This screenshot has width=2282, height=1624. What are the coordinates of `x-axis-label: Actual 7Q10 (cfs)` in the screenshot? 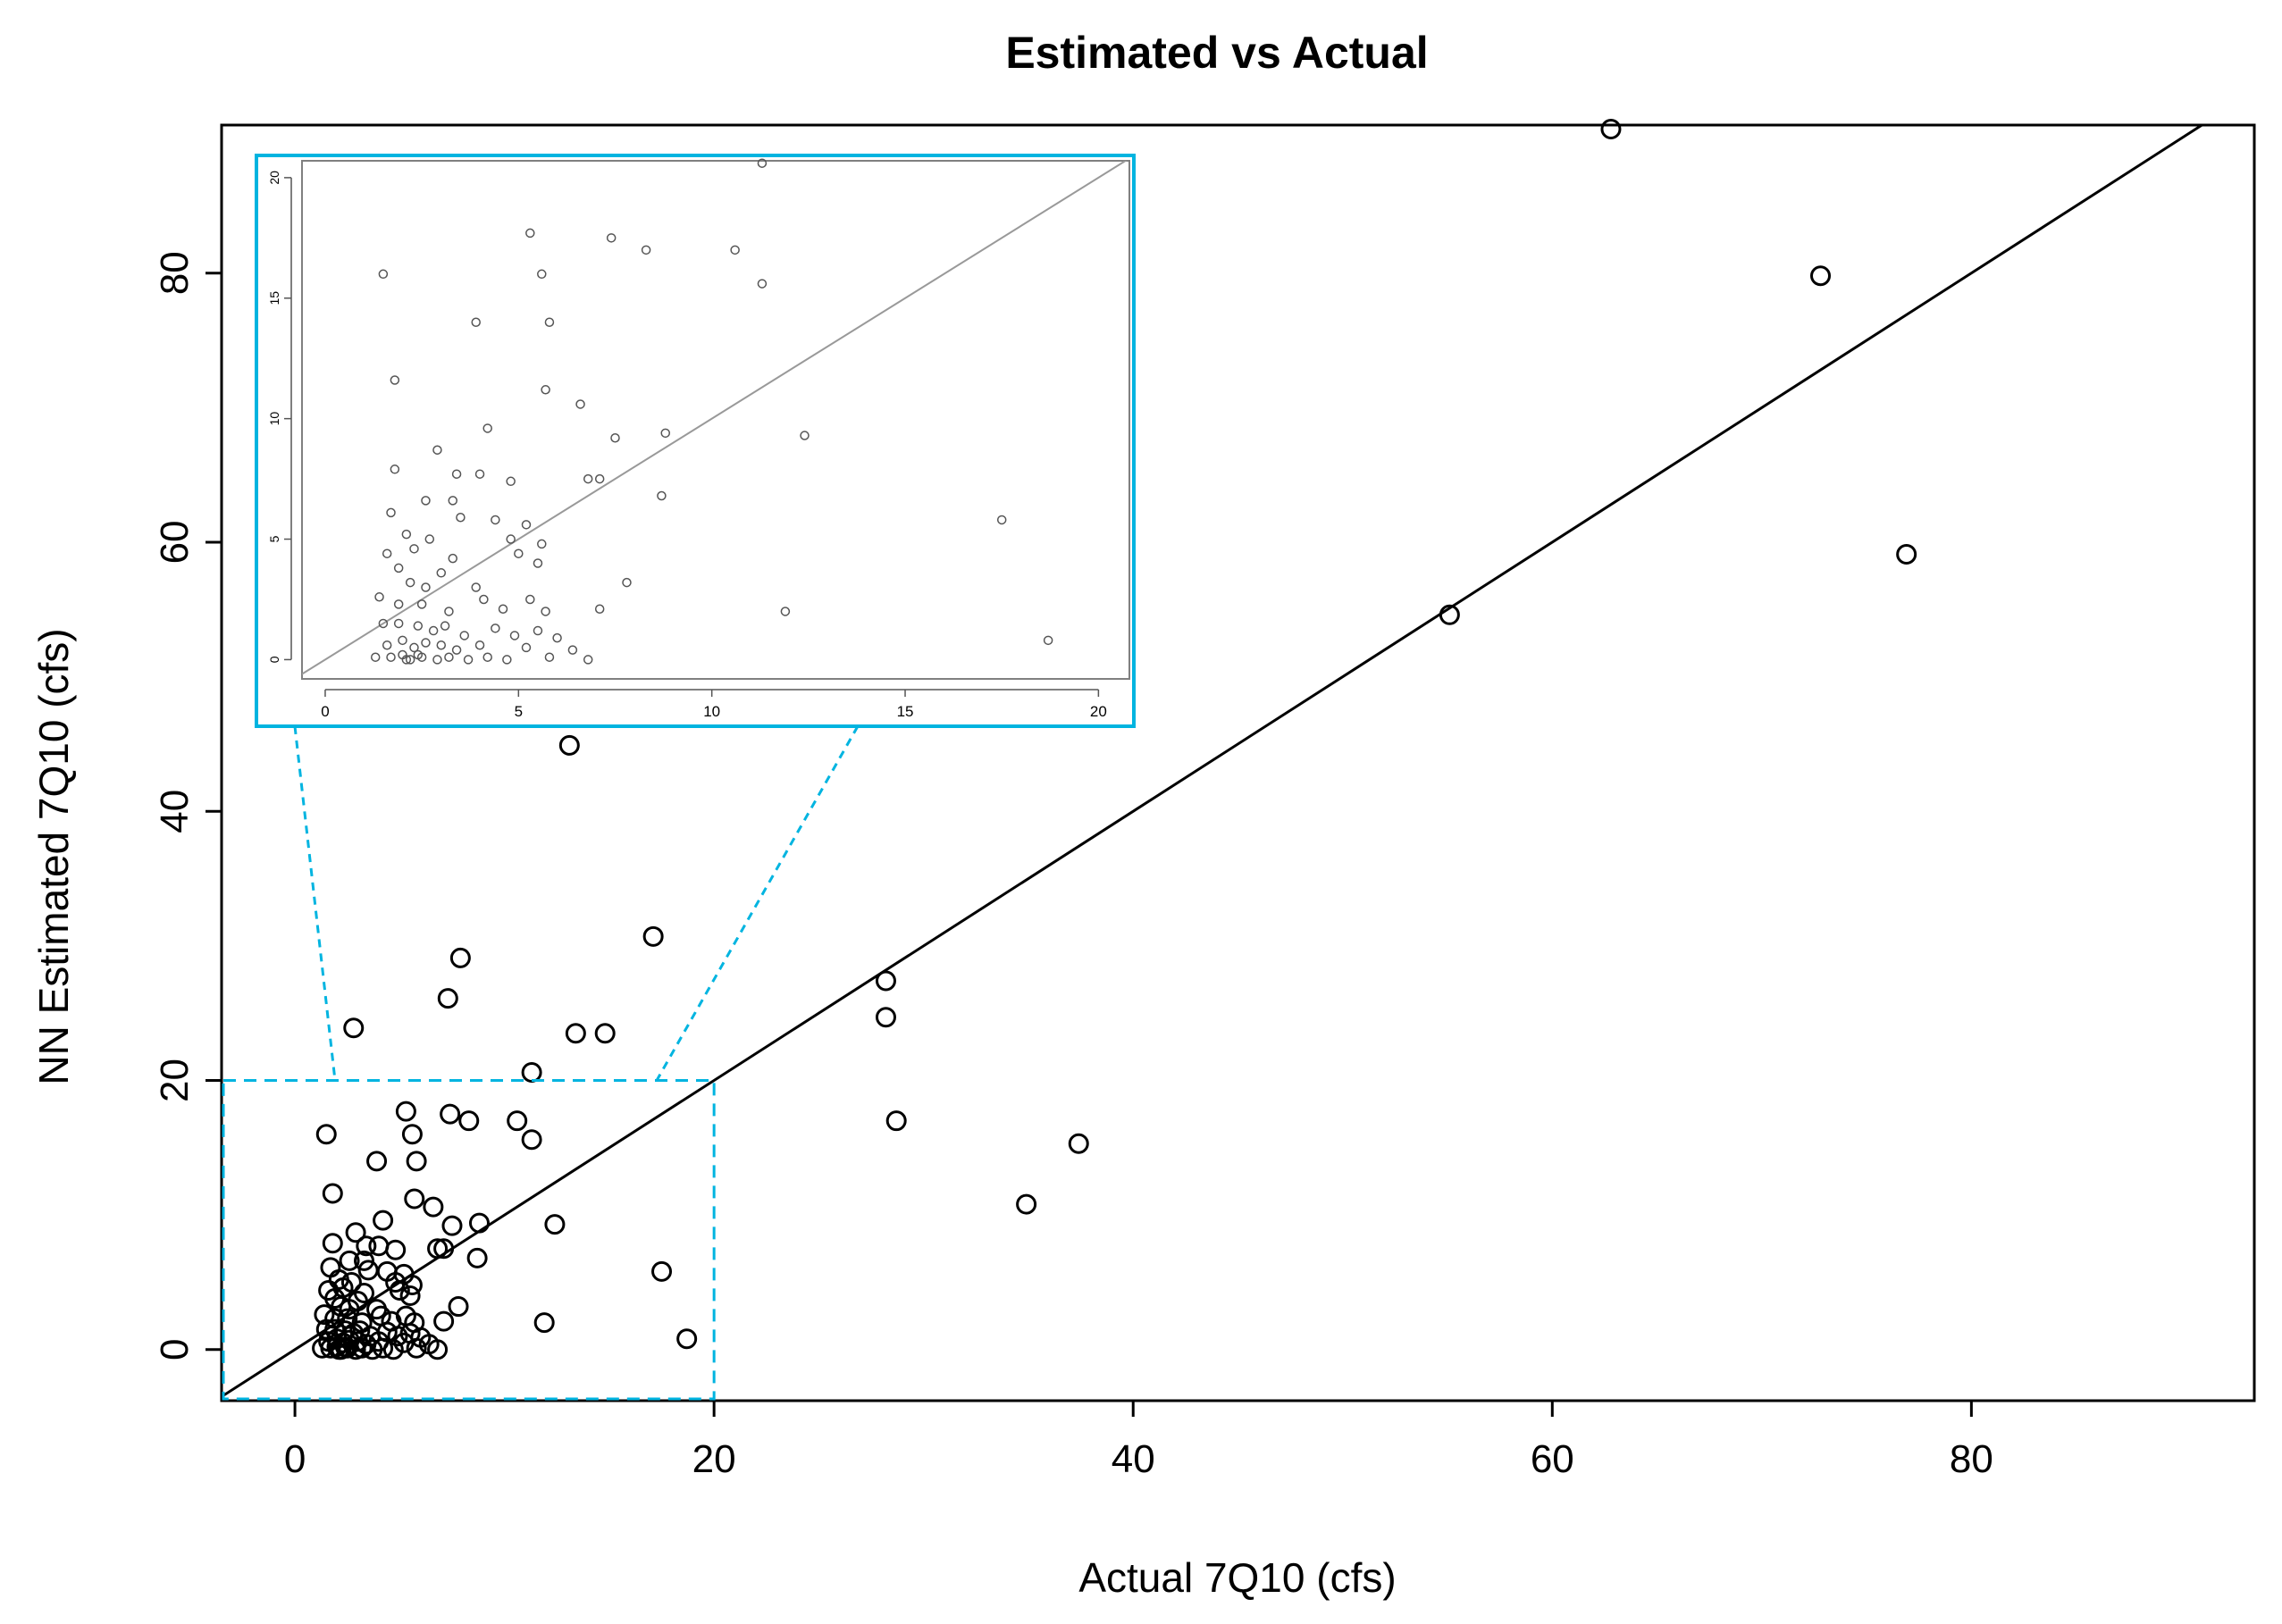 It's located at (1237, 1577).